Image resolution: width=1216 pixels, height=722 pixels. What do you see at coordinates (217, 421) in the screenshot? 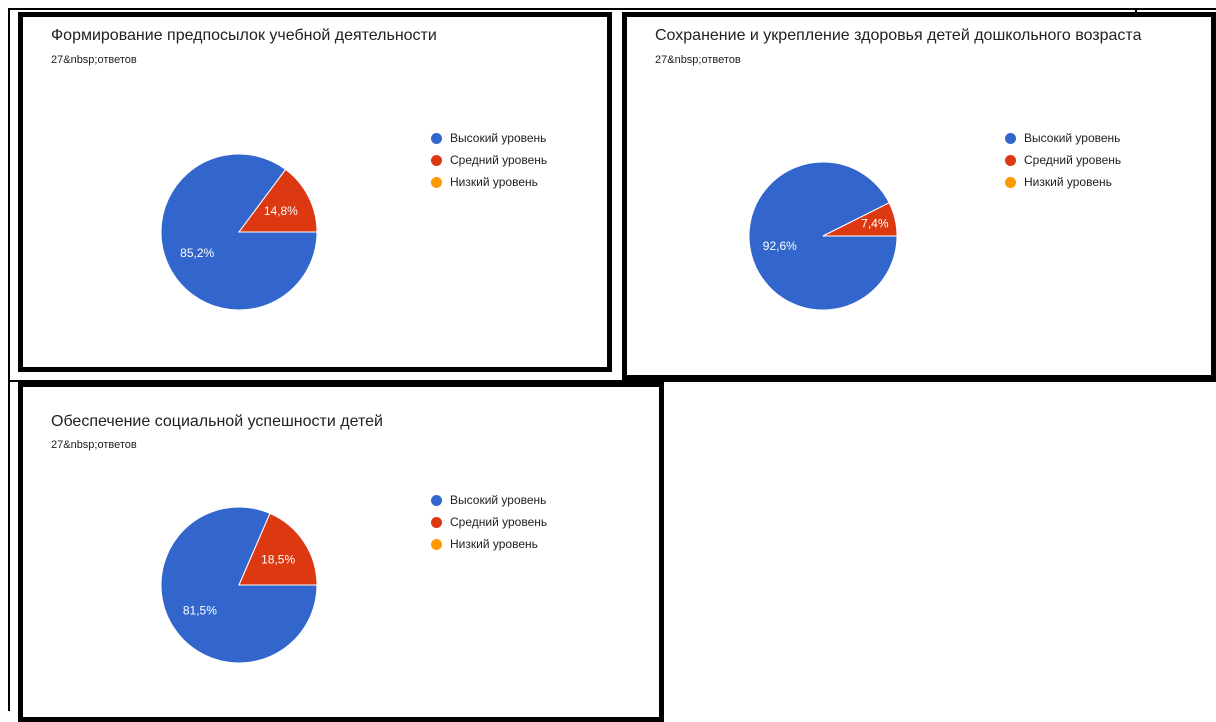
I see `chart-title: Обеспечение социальной успешности детей` at bounding box center [217, 421].